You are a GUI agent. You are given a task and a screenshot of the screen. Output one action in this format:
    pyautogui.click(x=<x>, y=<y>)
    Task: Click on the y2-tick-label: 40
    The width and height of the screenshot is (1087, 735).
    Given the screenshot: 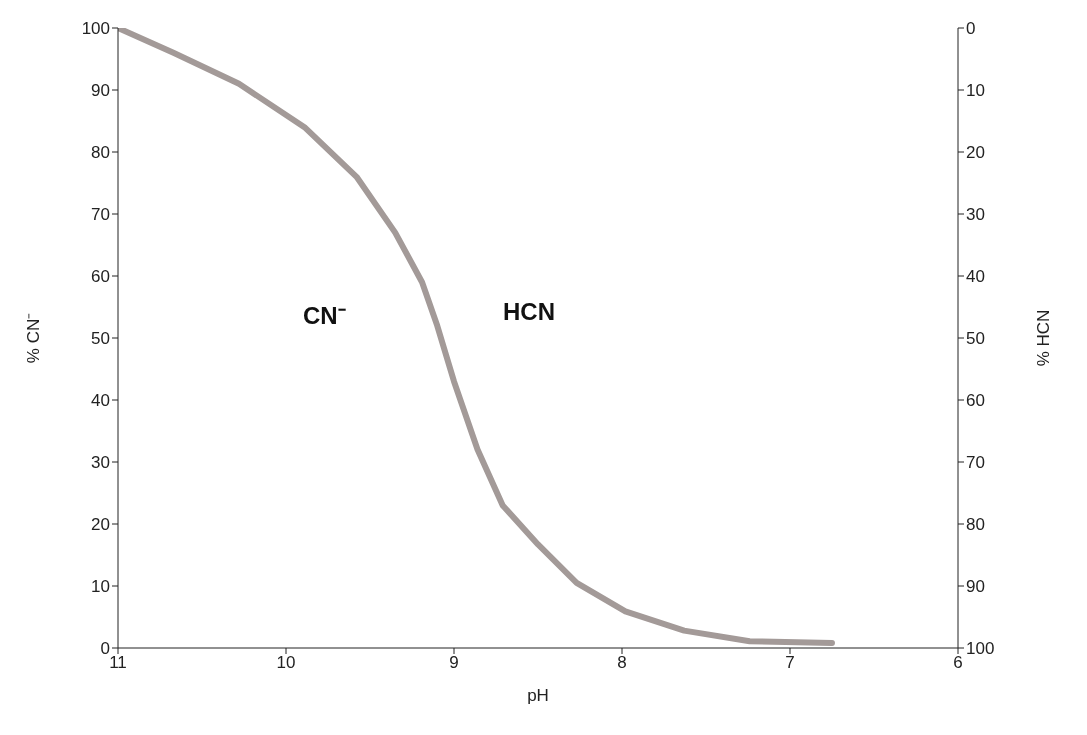 What is the action you would take?
    pyautogui.click(x=975, y=277)
    